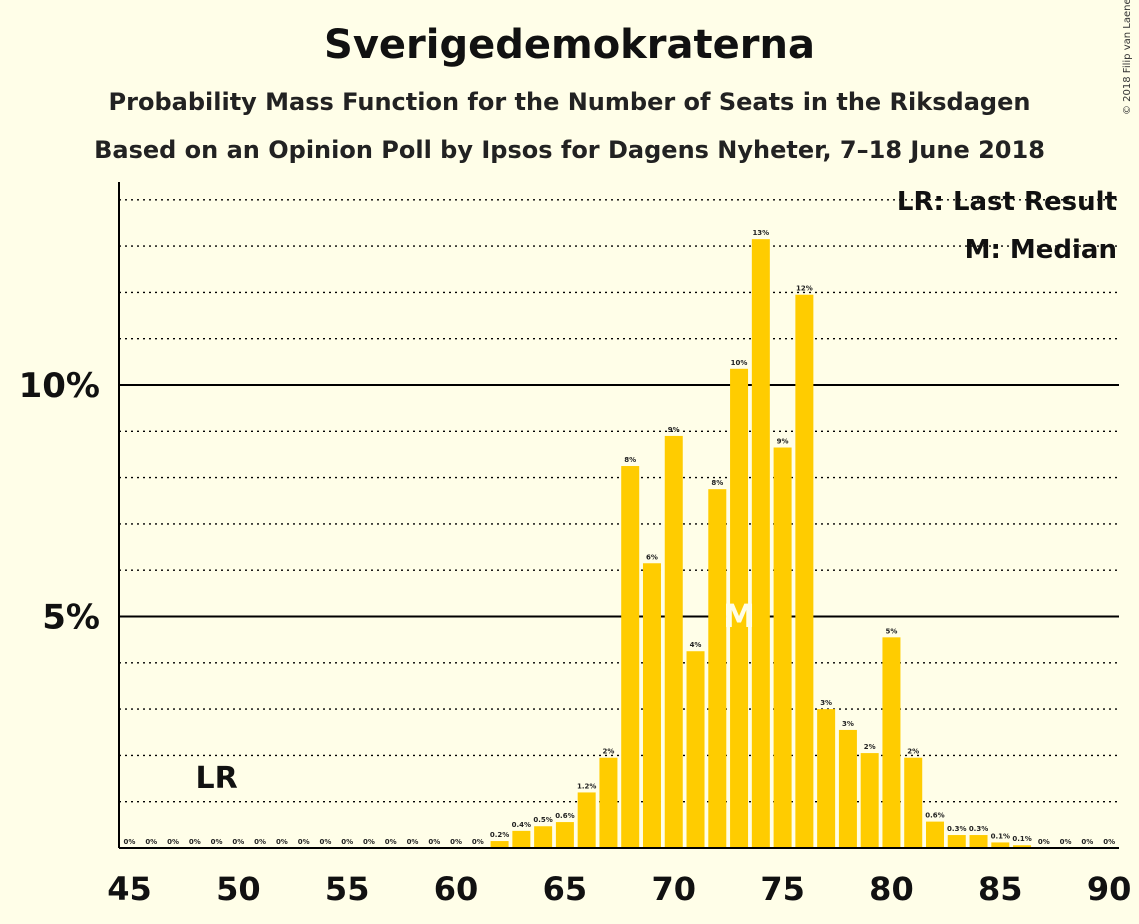  Describe the element at coordinates (304, 842) in the screenshot. I see `data-label-seat-53: 0%` at that location.